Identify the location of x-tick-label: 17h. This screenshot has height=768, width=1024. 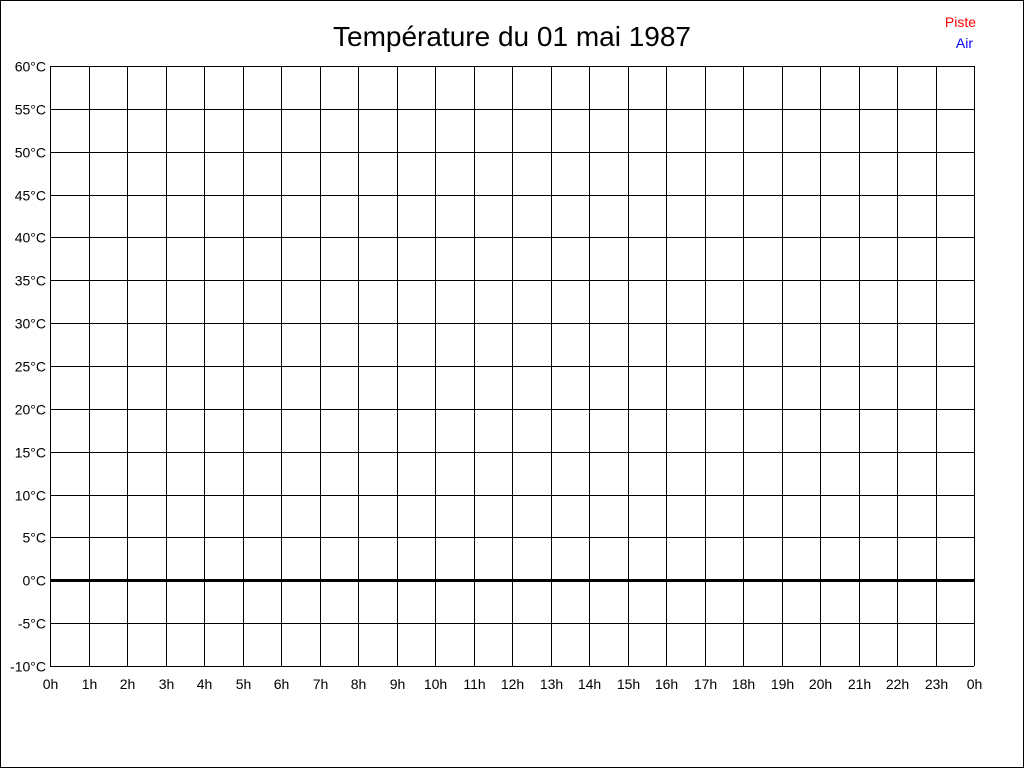
(705, 684).